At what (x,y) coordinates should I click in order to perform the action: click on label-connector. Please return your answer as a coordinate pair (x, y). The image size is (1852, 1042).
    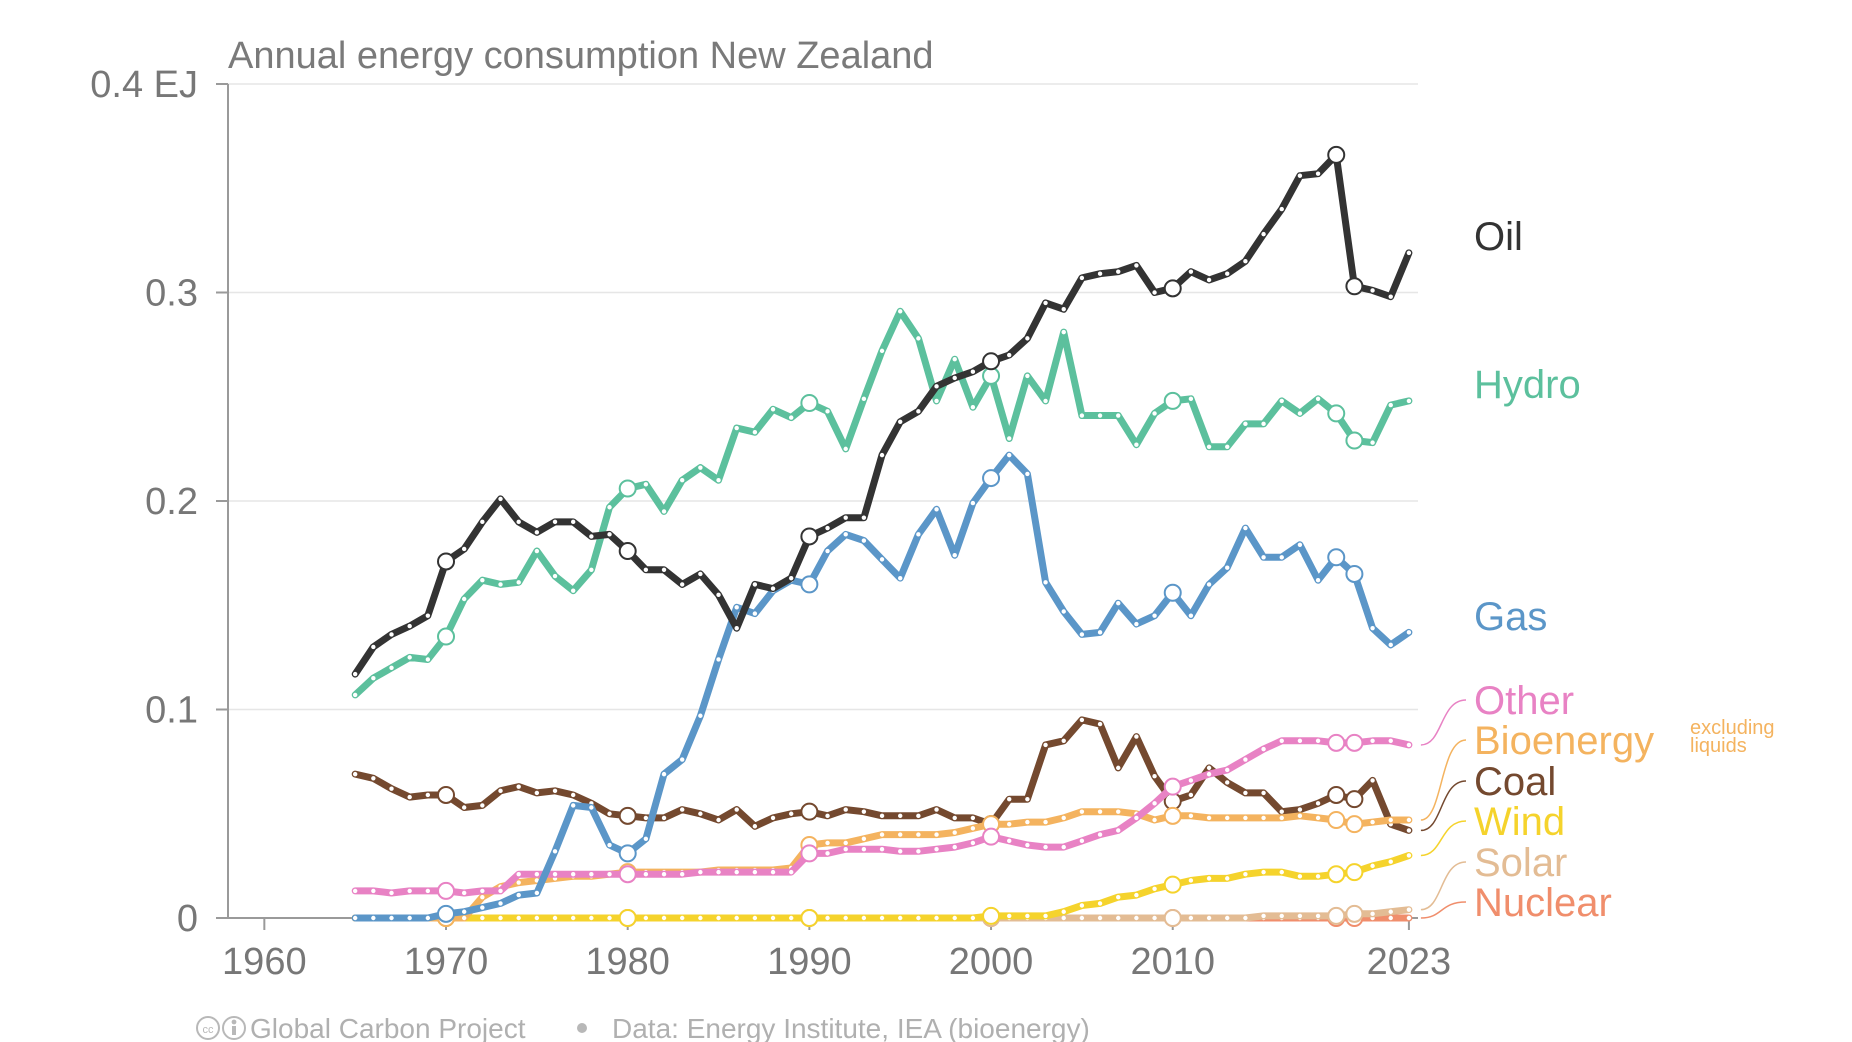
    Looking at the image, I should click on (1443, 780).